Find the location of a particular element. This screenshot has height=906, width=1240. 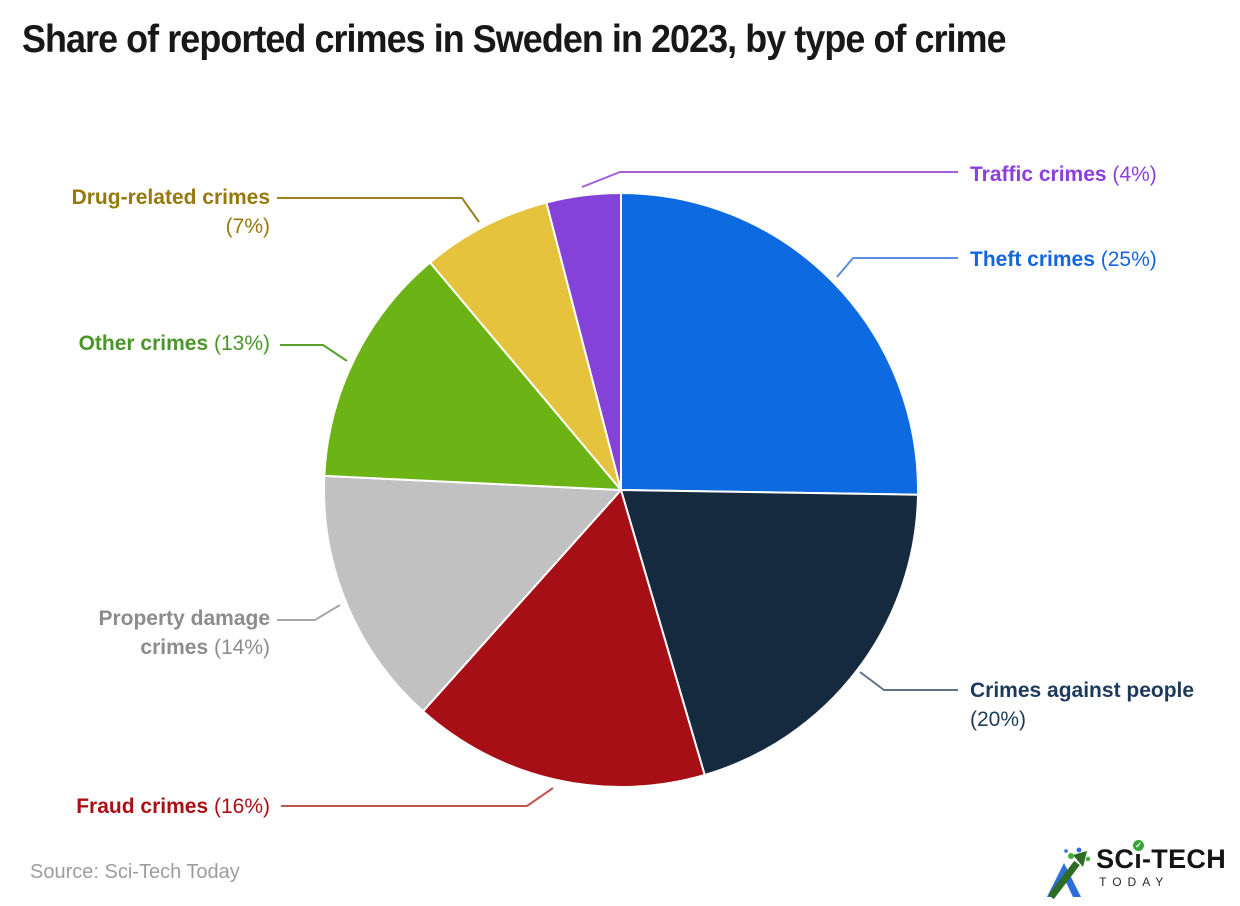

pie-label-percent: (13%) is located at coordinates (241, 343).